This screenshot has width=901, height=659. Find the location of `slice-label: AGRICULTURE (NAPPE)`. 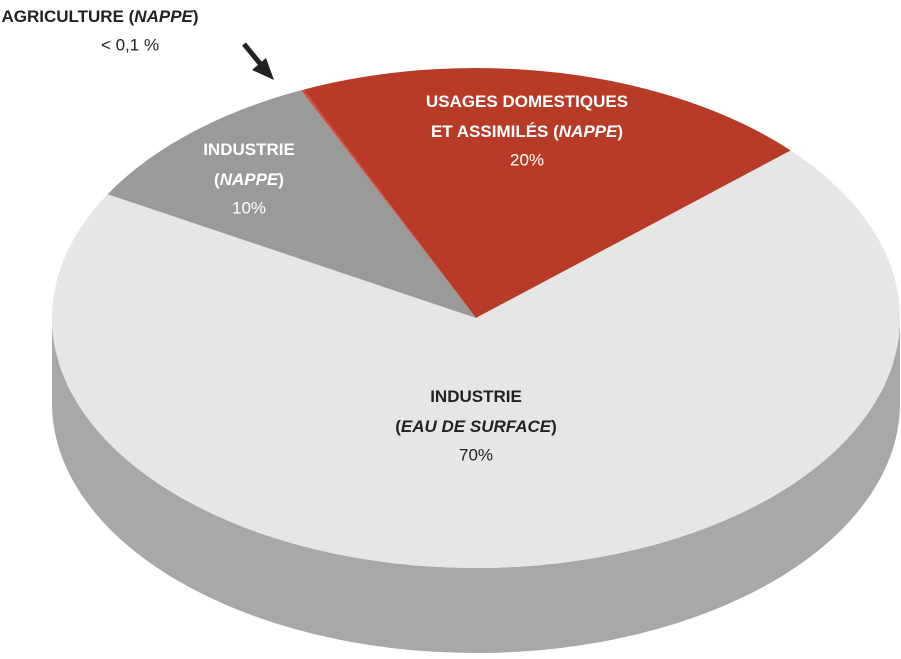

slice-label: AGRICULTURE (NAPPE) is located at coordinates (99, 16).